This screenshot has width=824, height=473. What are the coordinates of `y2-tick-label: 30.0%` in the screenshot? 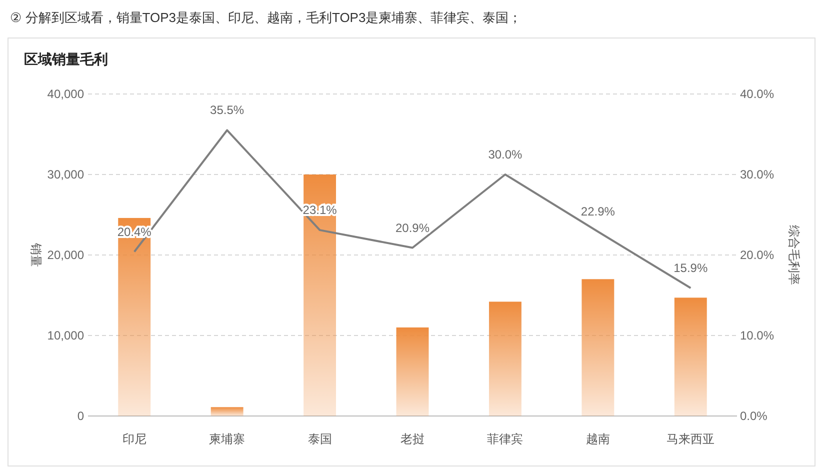 It's located at (757, 175).